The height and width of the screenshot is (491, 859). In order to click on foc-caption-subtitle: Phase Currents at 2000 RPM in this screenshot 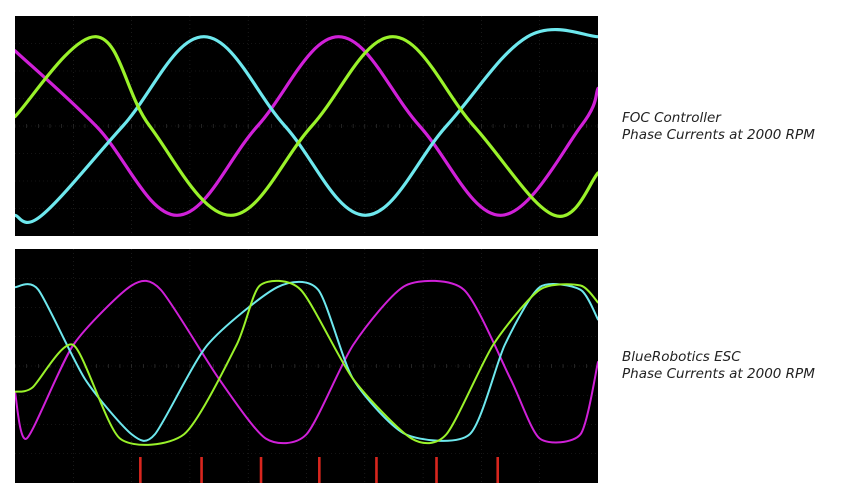, I will do `click(718, 135)`.